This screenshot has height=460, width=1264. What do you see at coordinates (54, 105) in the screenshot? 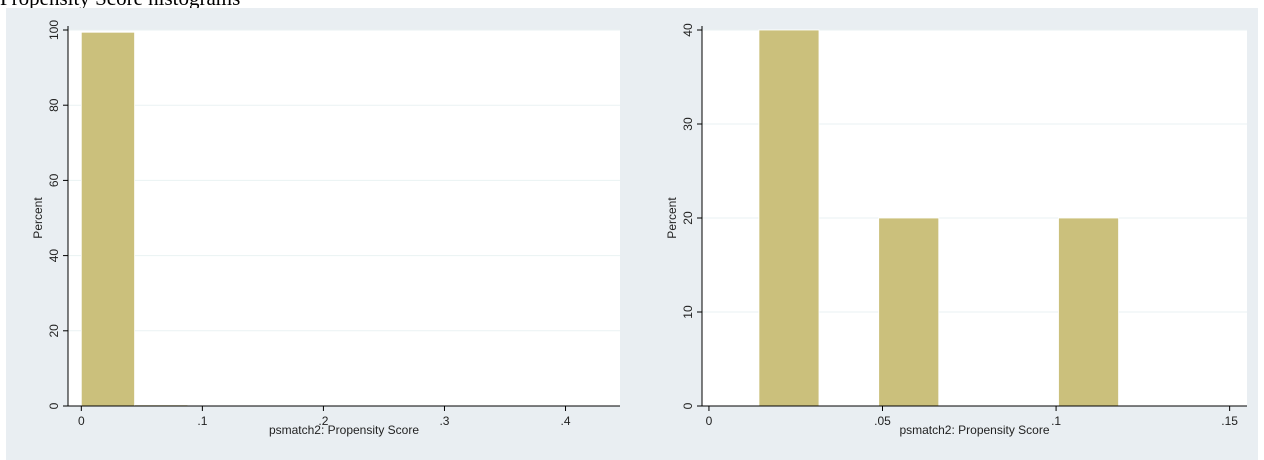
I see `y-tick-label: 80` at bounding box center [54, 105].